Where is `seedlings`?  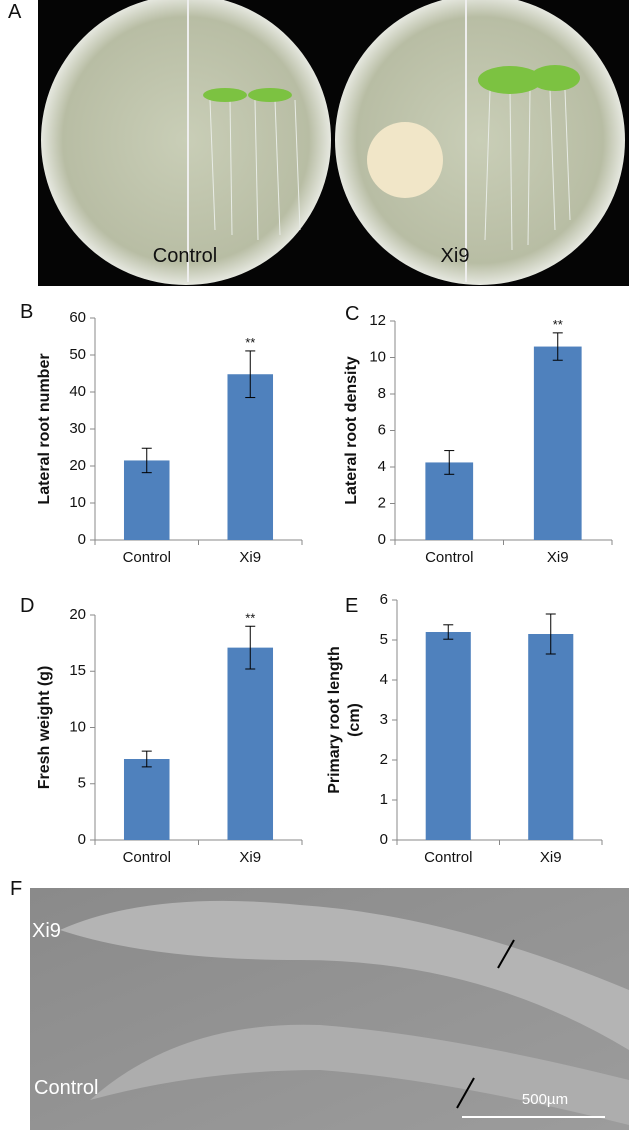
seedlings is located at coordinates (391, 83).